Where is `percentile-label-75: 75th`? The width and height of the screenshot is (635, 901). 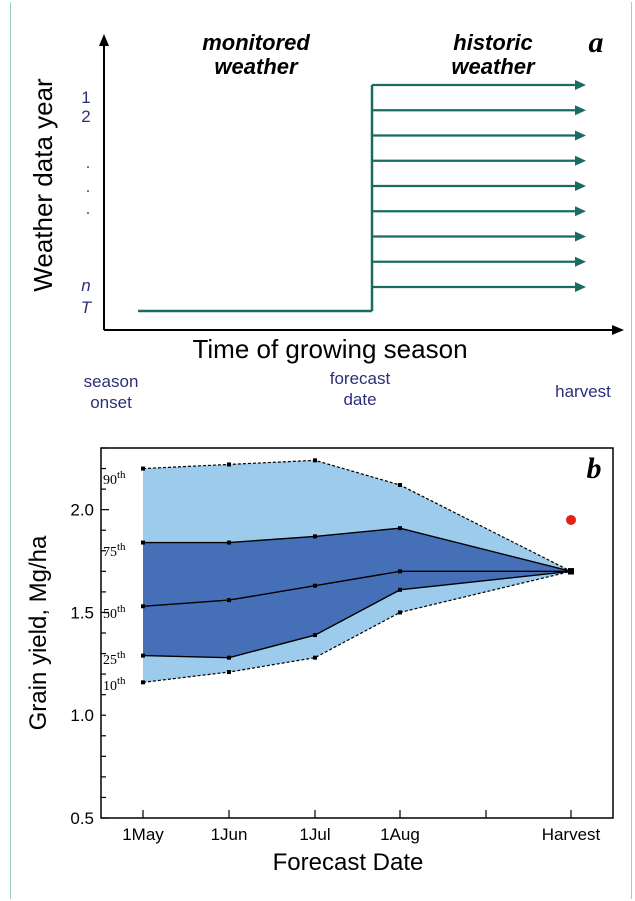
percentile-label-75: 75th is located at coordinates (114, 550).